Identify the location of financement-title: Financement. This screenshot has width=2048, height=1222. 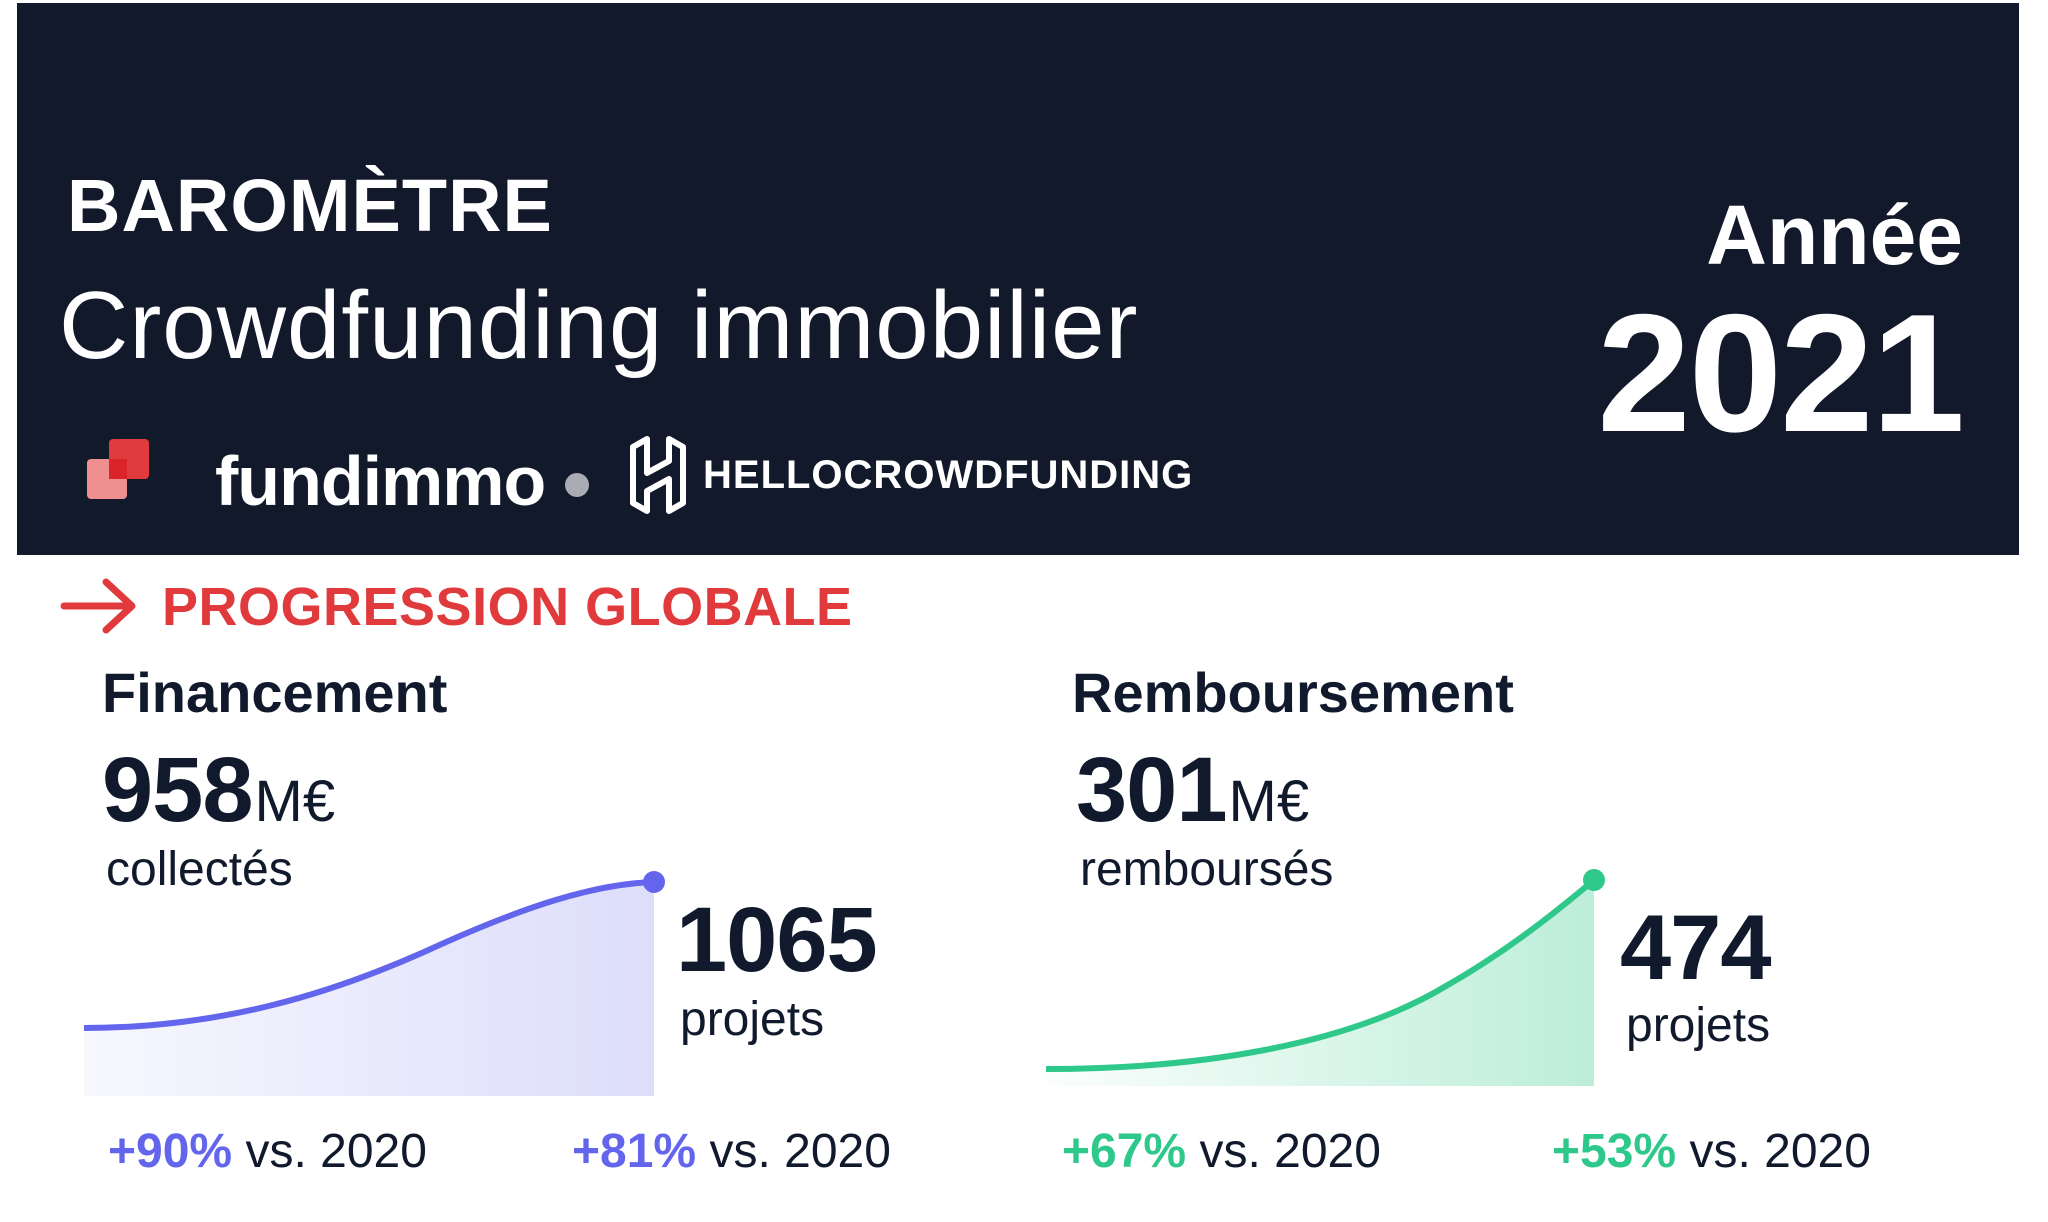
(275, 692).